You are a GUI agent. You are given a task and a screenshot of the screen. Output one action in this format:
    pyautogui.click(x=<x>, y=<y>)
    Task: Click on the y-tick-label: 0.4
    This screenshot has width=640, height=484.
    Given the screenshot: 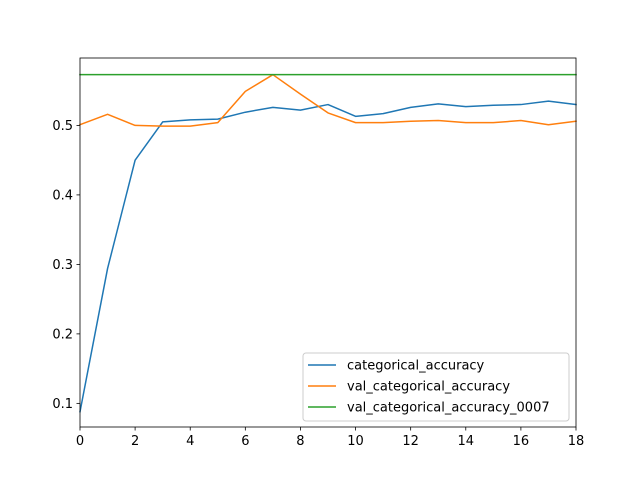 What is the action you would take?
    pyautogui.click(x=62, y=195)
    